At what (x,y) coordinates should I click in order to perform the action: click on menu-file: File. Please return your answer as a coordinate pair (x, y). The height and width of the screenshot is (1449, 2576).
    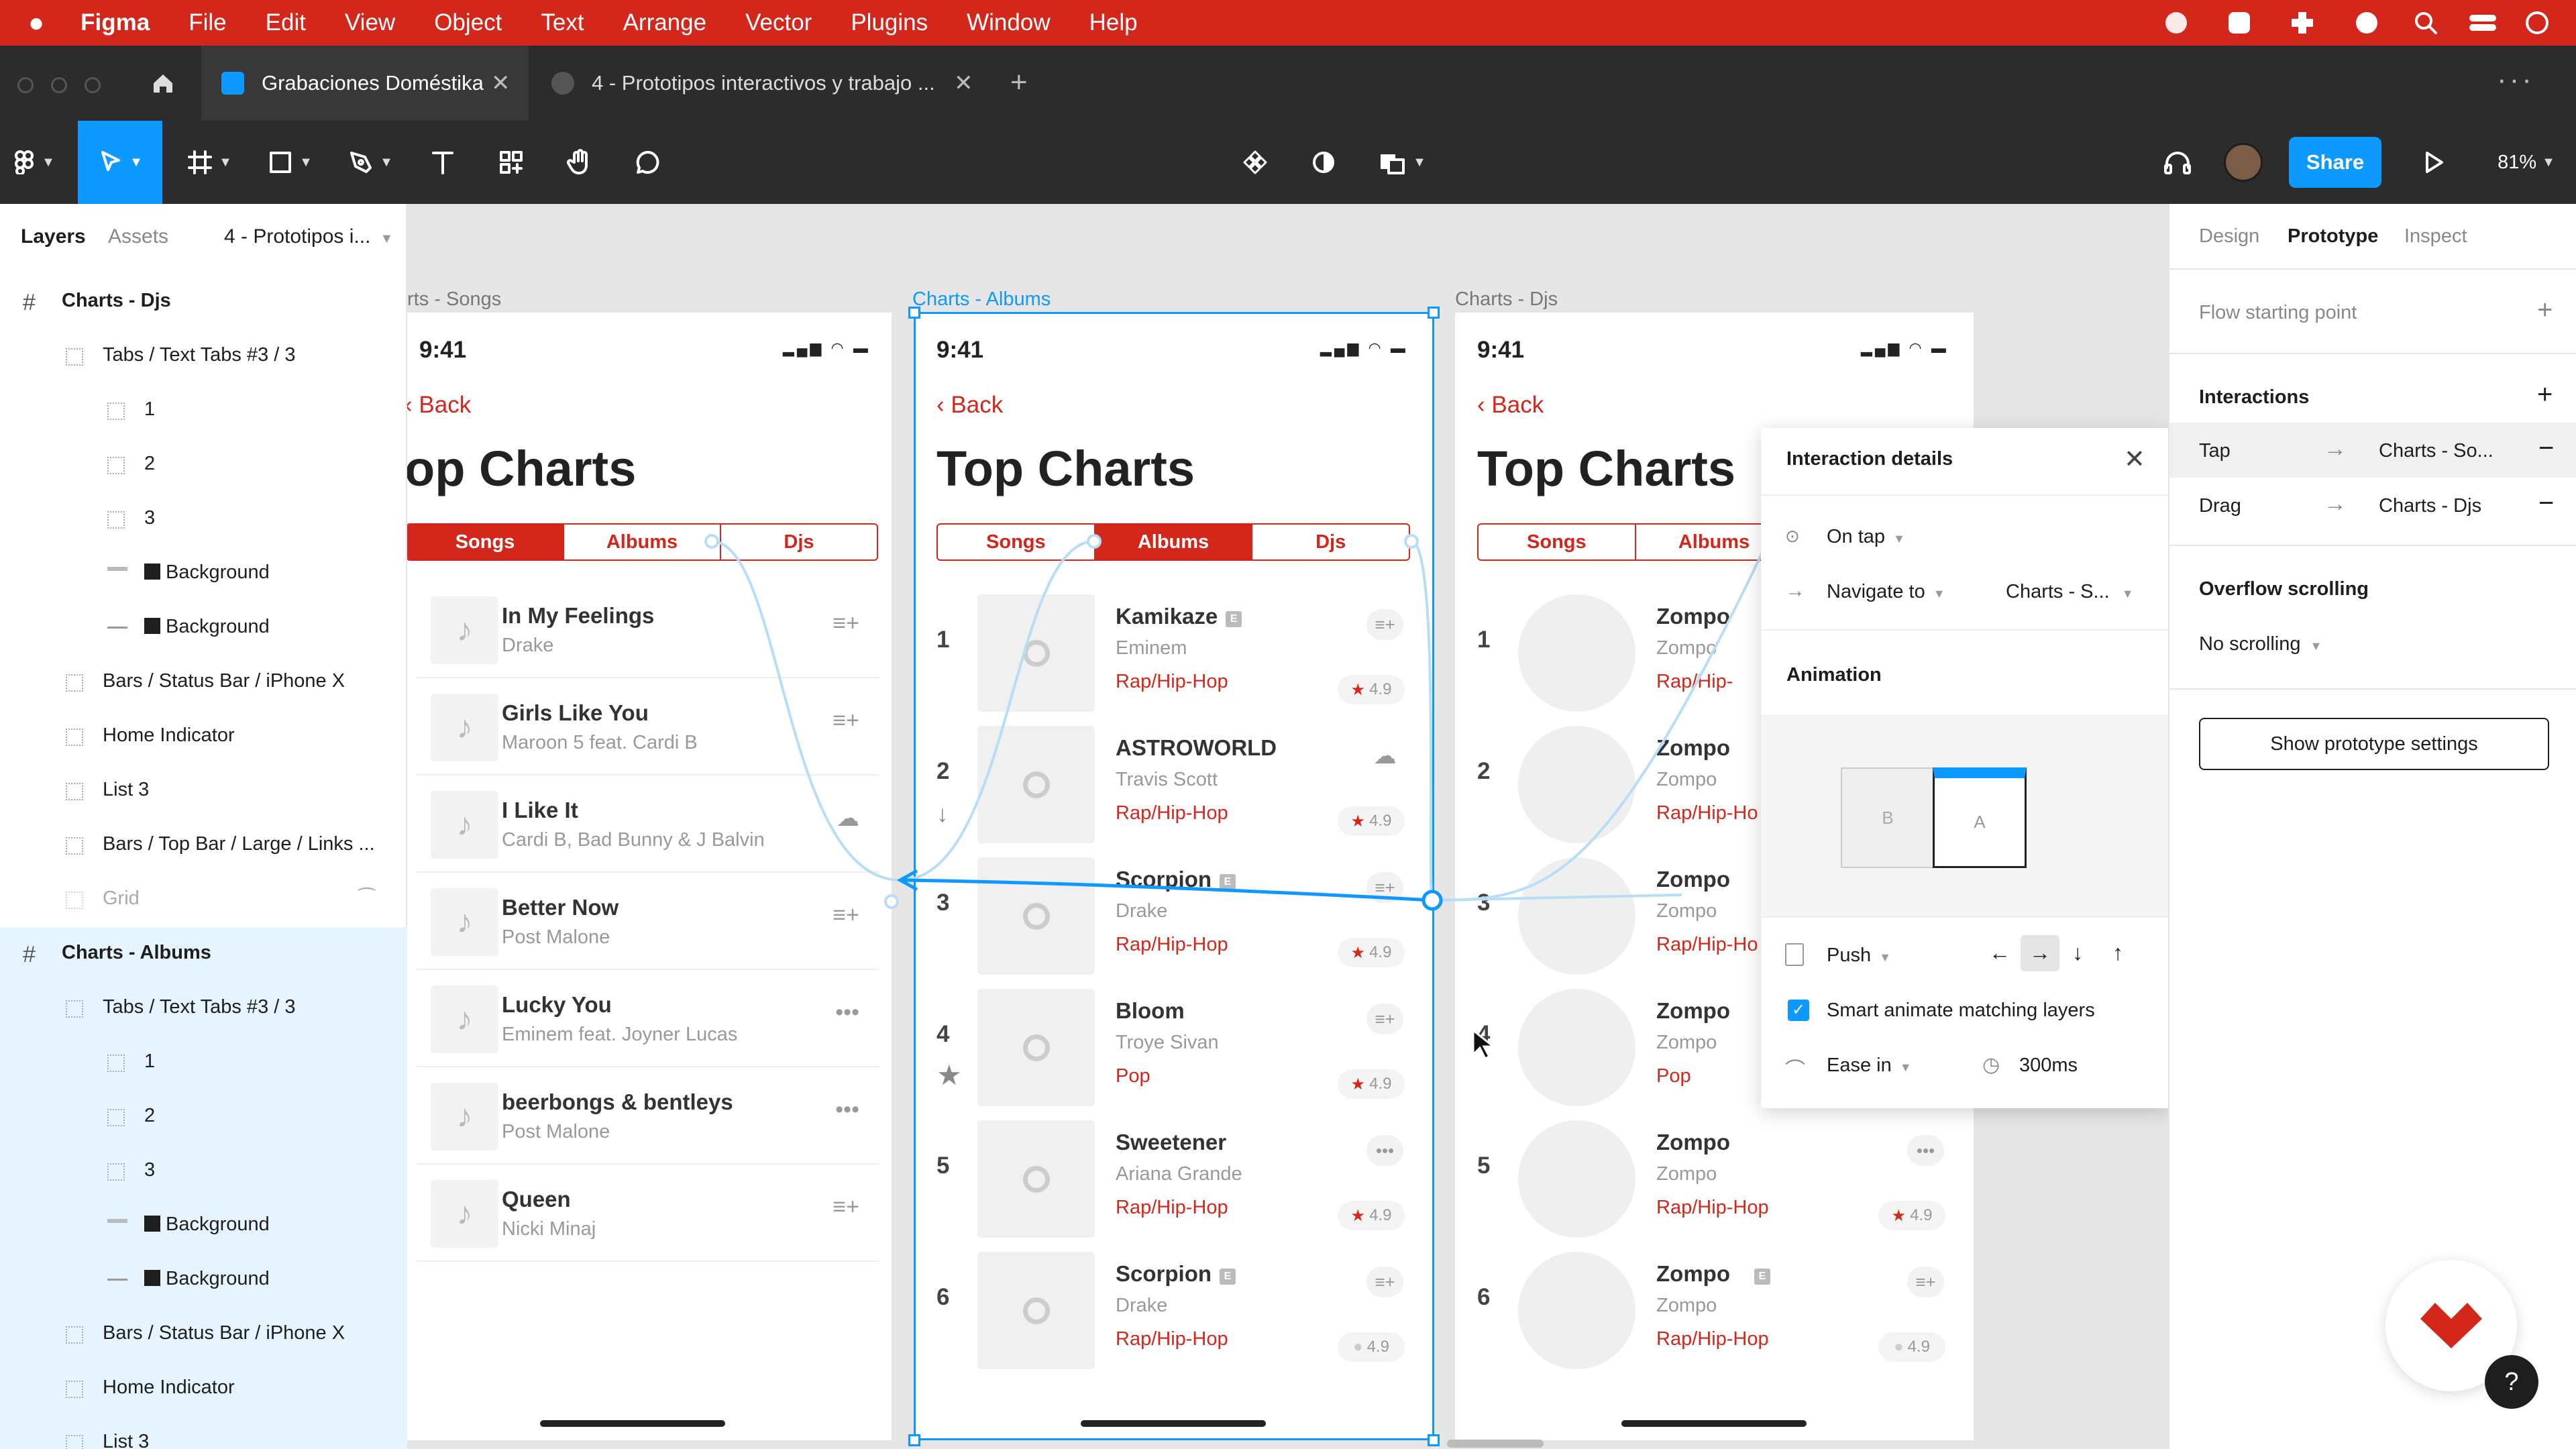
    Looking at the image, I should click on (208, 22).